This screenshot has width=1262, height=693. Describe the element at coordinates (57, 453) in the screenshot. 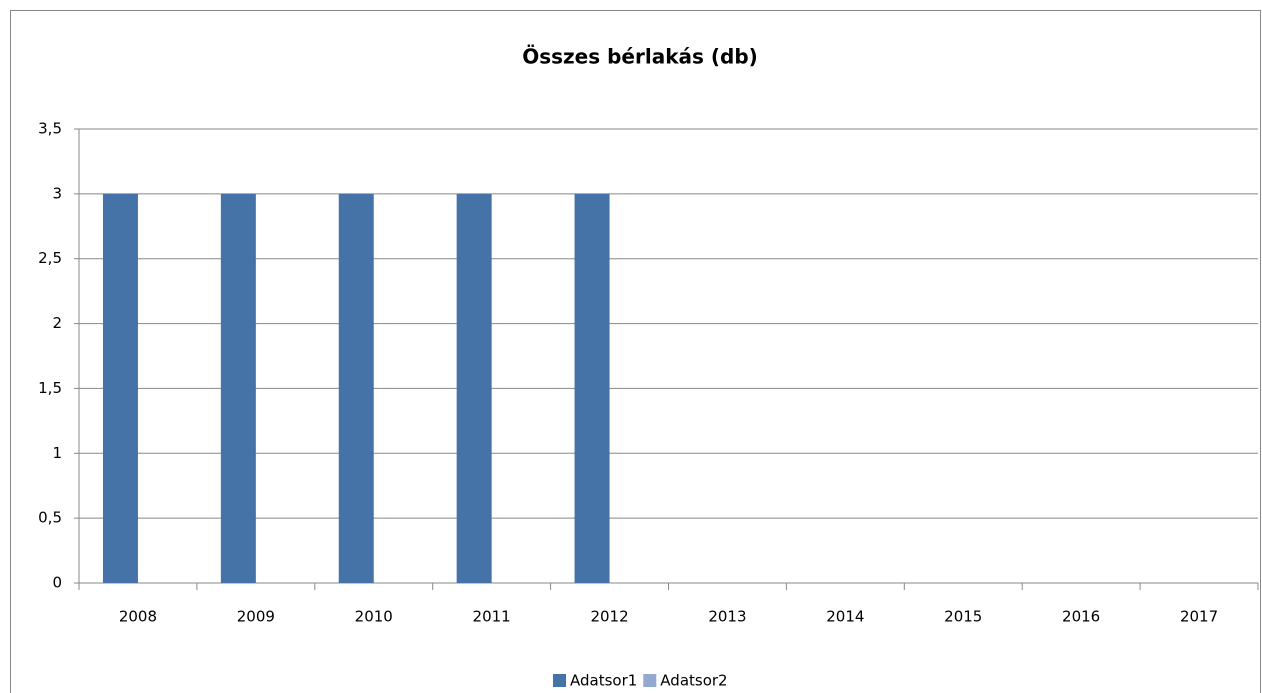

I see `y-tick-label: 1` at that location.